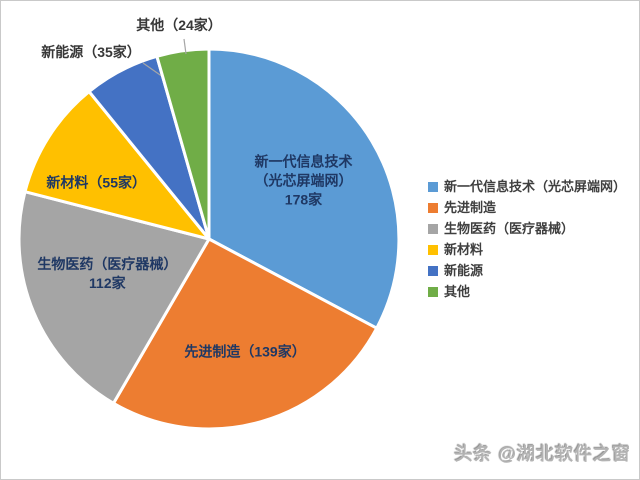 The image size is (640, 480). I want to click on legend-label-0: 新一代信息技术（光芯屏端网）, so click(535, 186).